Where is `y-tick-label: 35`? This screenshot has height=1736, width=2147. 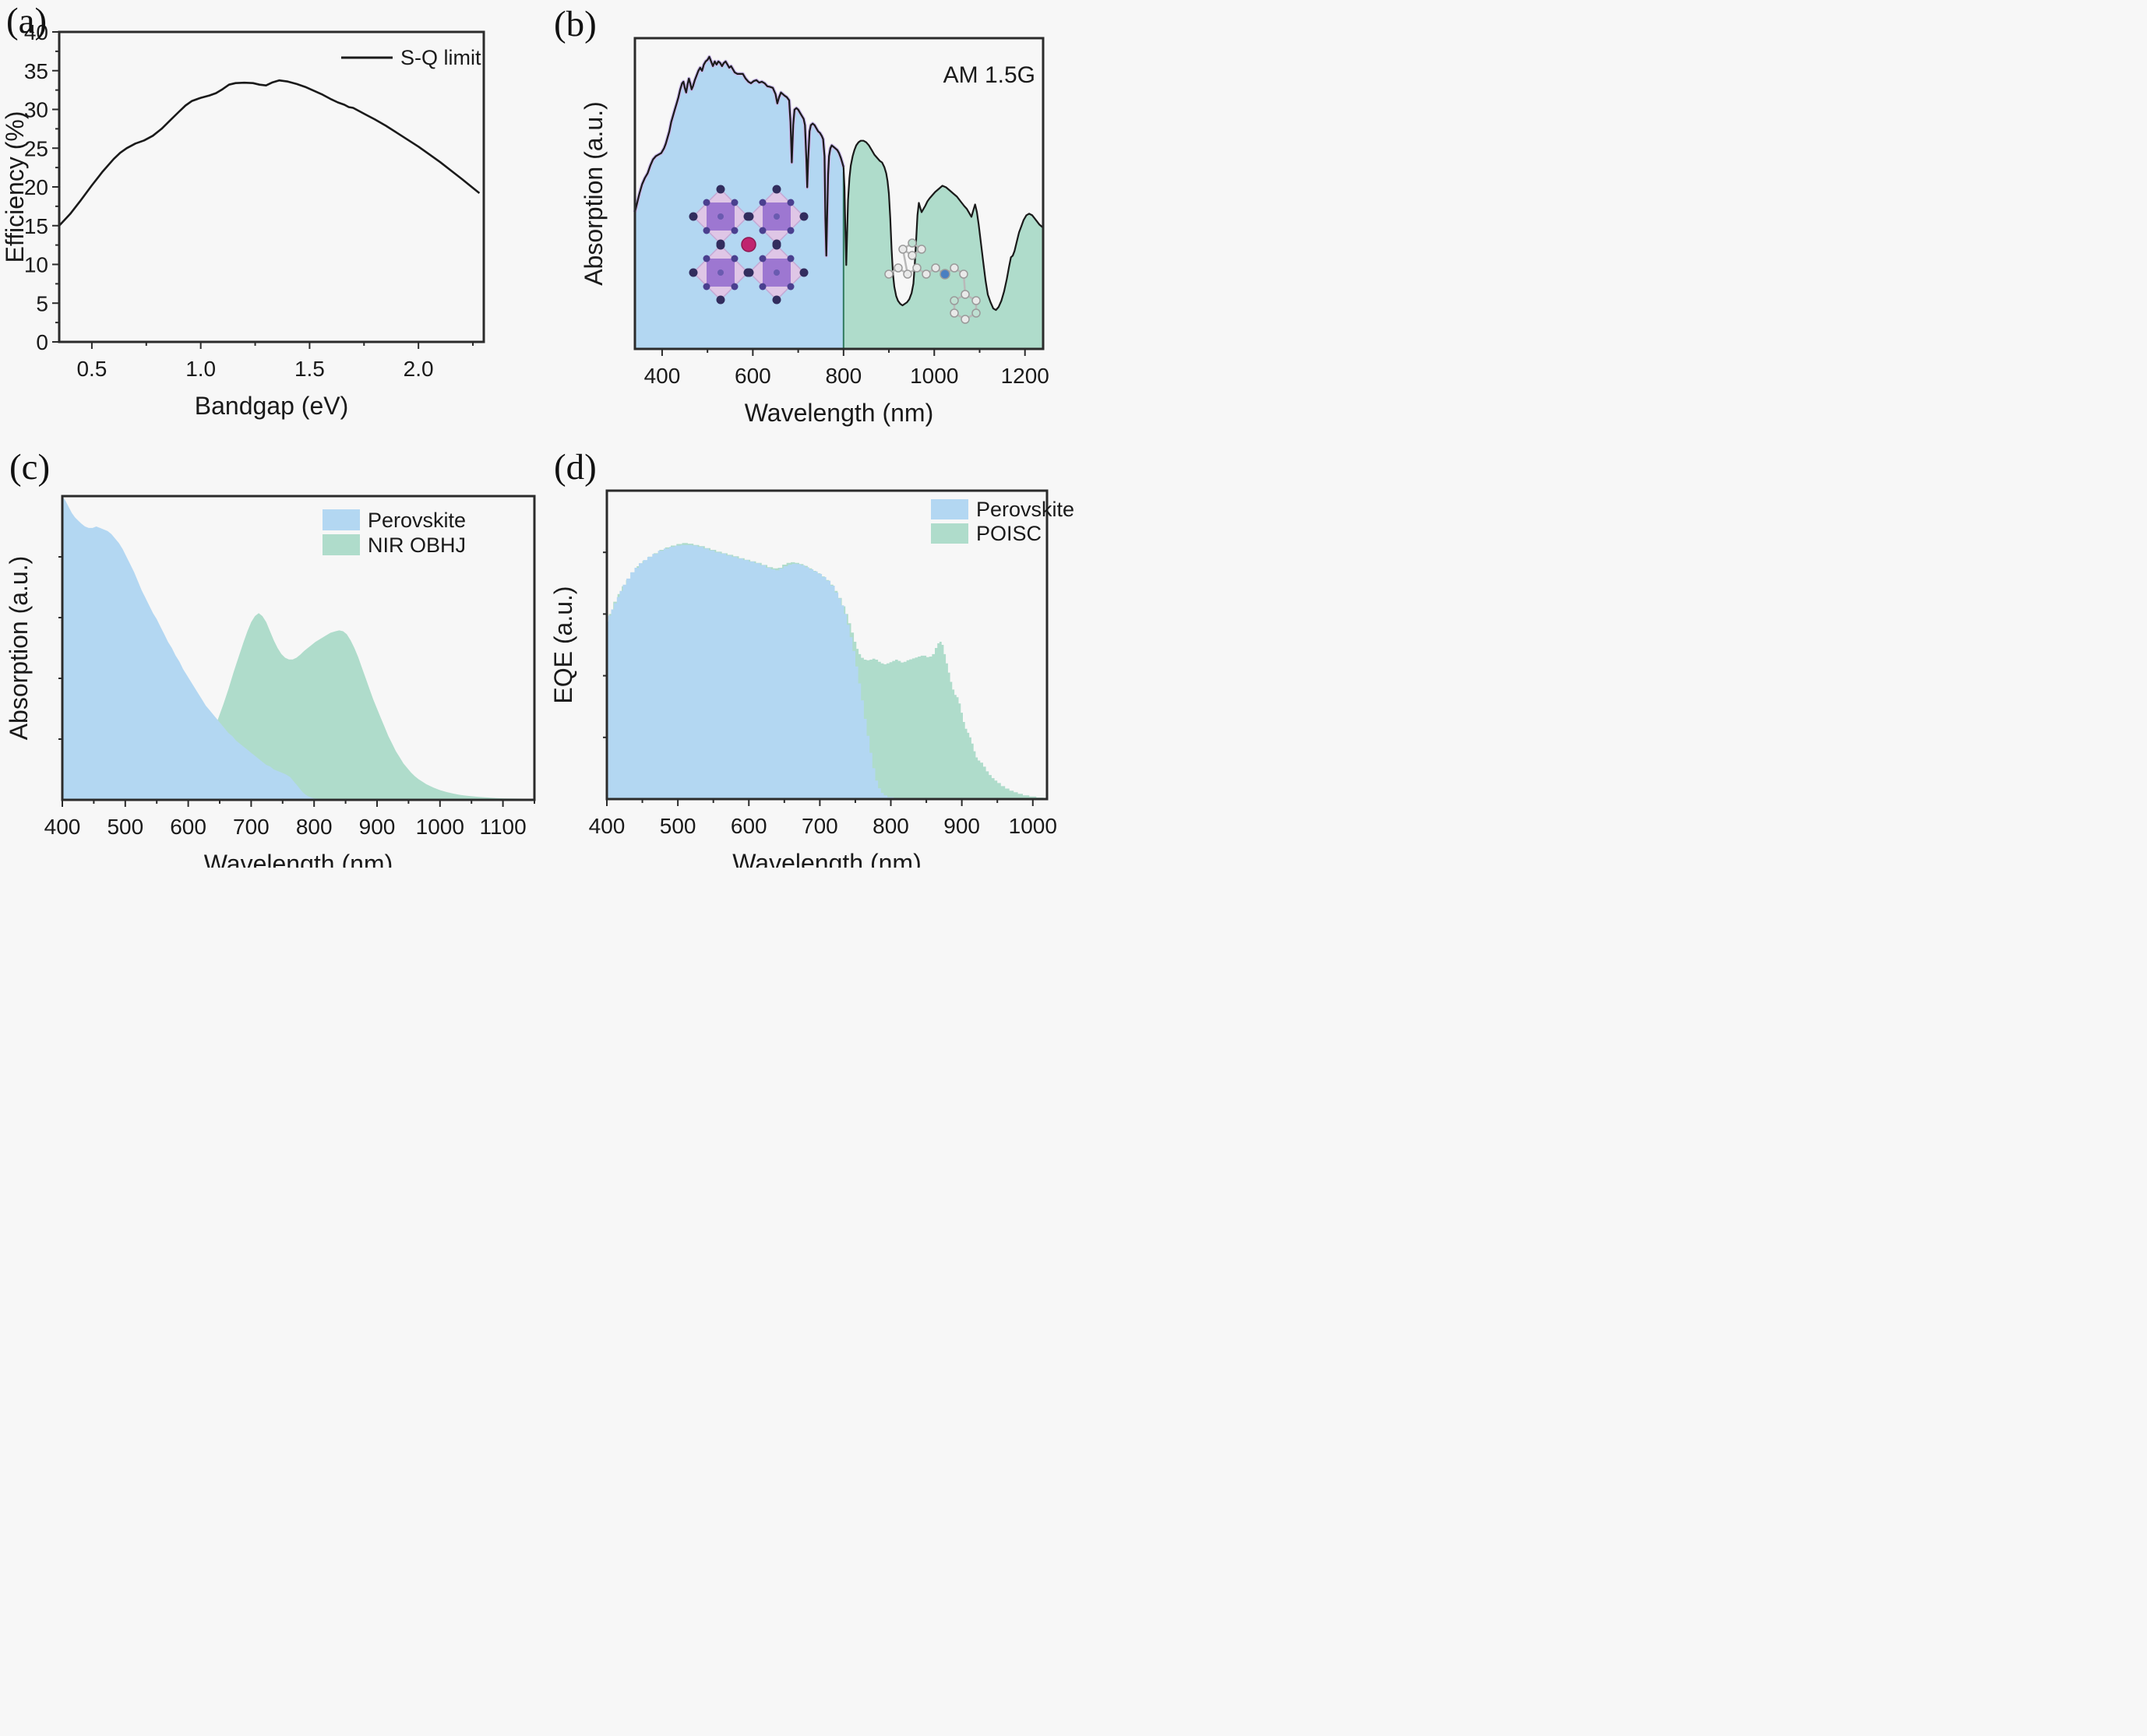
y-tick-label: 35 is located at coordinates (36, 71).